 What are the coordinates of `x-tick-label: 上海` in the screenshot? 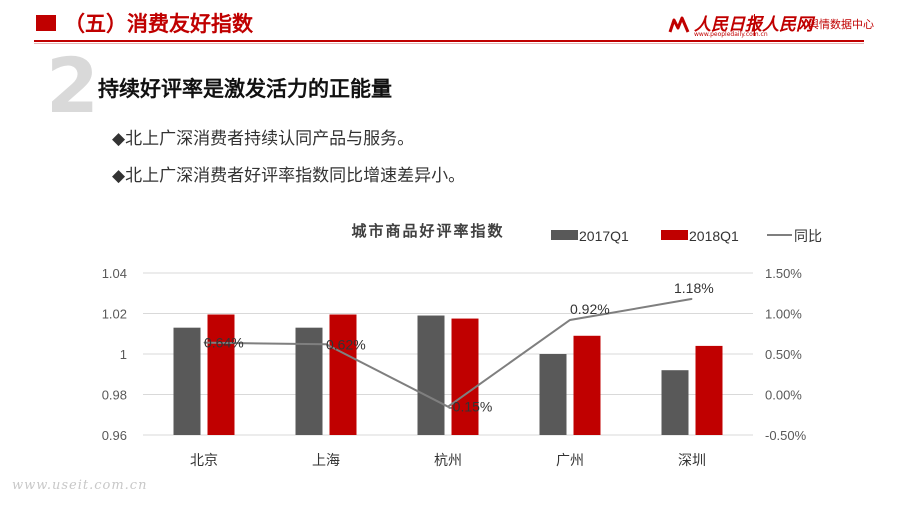 It's located at (326, 461).